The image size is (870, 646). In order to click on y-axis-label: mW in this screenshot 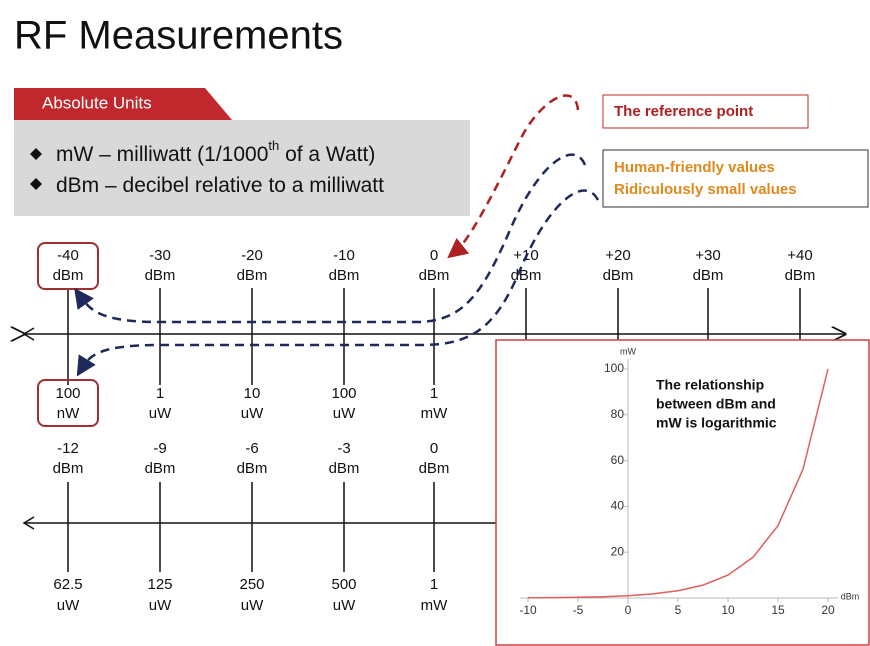, I will do `click(628, 351)`.